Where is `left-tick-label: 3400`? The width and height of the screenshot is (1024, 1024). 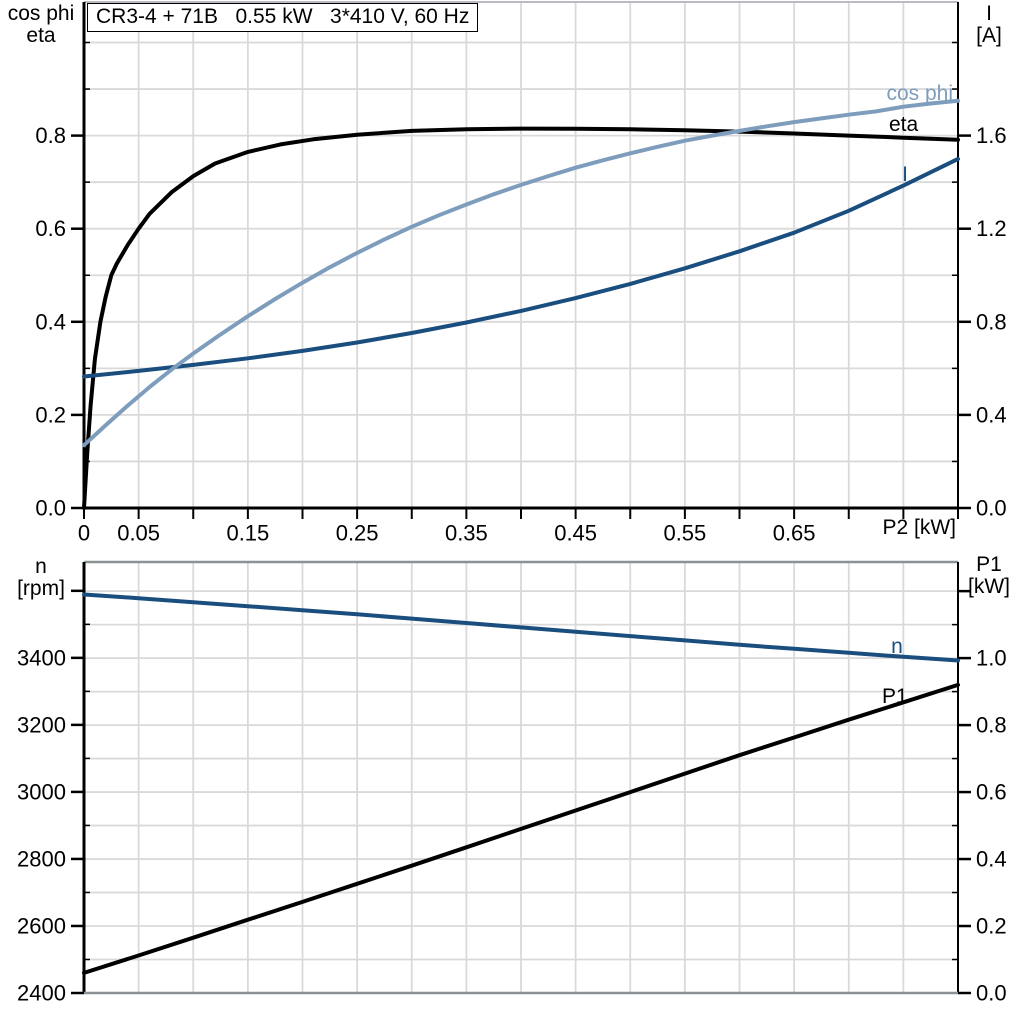 left-tick-label: 3400 is located at coordinates (41, 657).